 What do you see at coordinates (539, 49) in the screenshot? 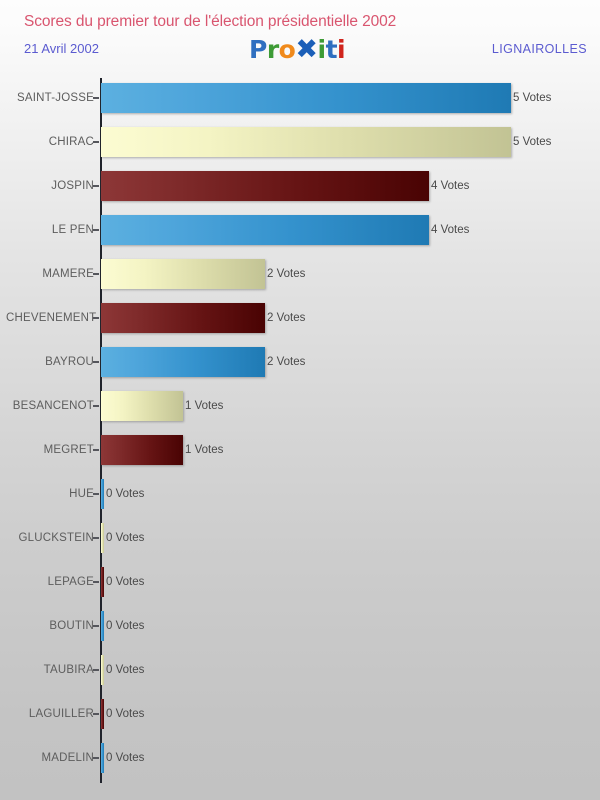
I see `city-name-label: LIGNAIROLLES` at bounding box center [539, 49].